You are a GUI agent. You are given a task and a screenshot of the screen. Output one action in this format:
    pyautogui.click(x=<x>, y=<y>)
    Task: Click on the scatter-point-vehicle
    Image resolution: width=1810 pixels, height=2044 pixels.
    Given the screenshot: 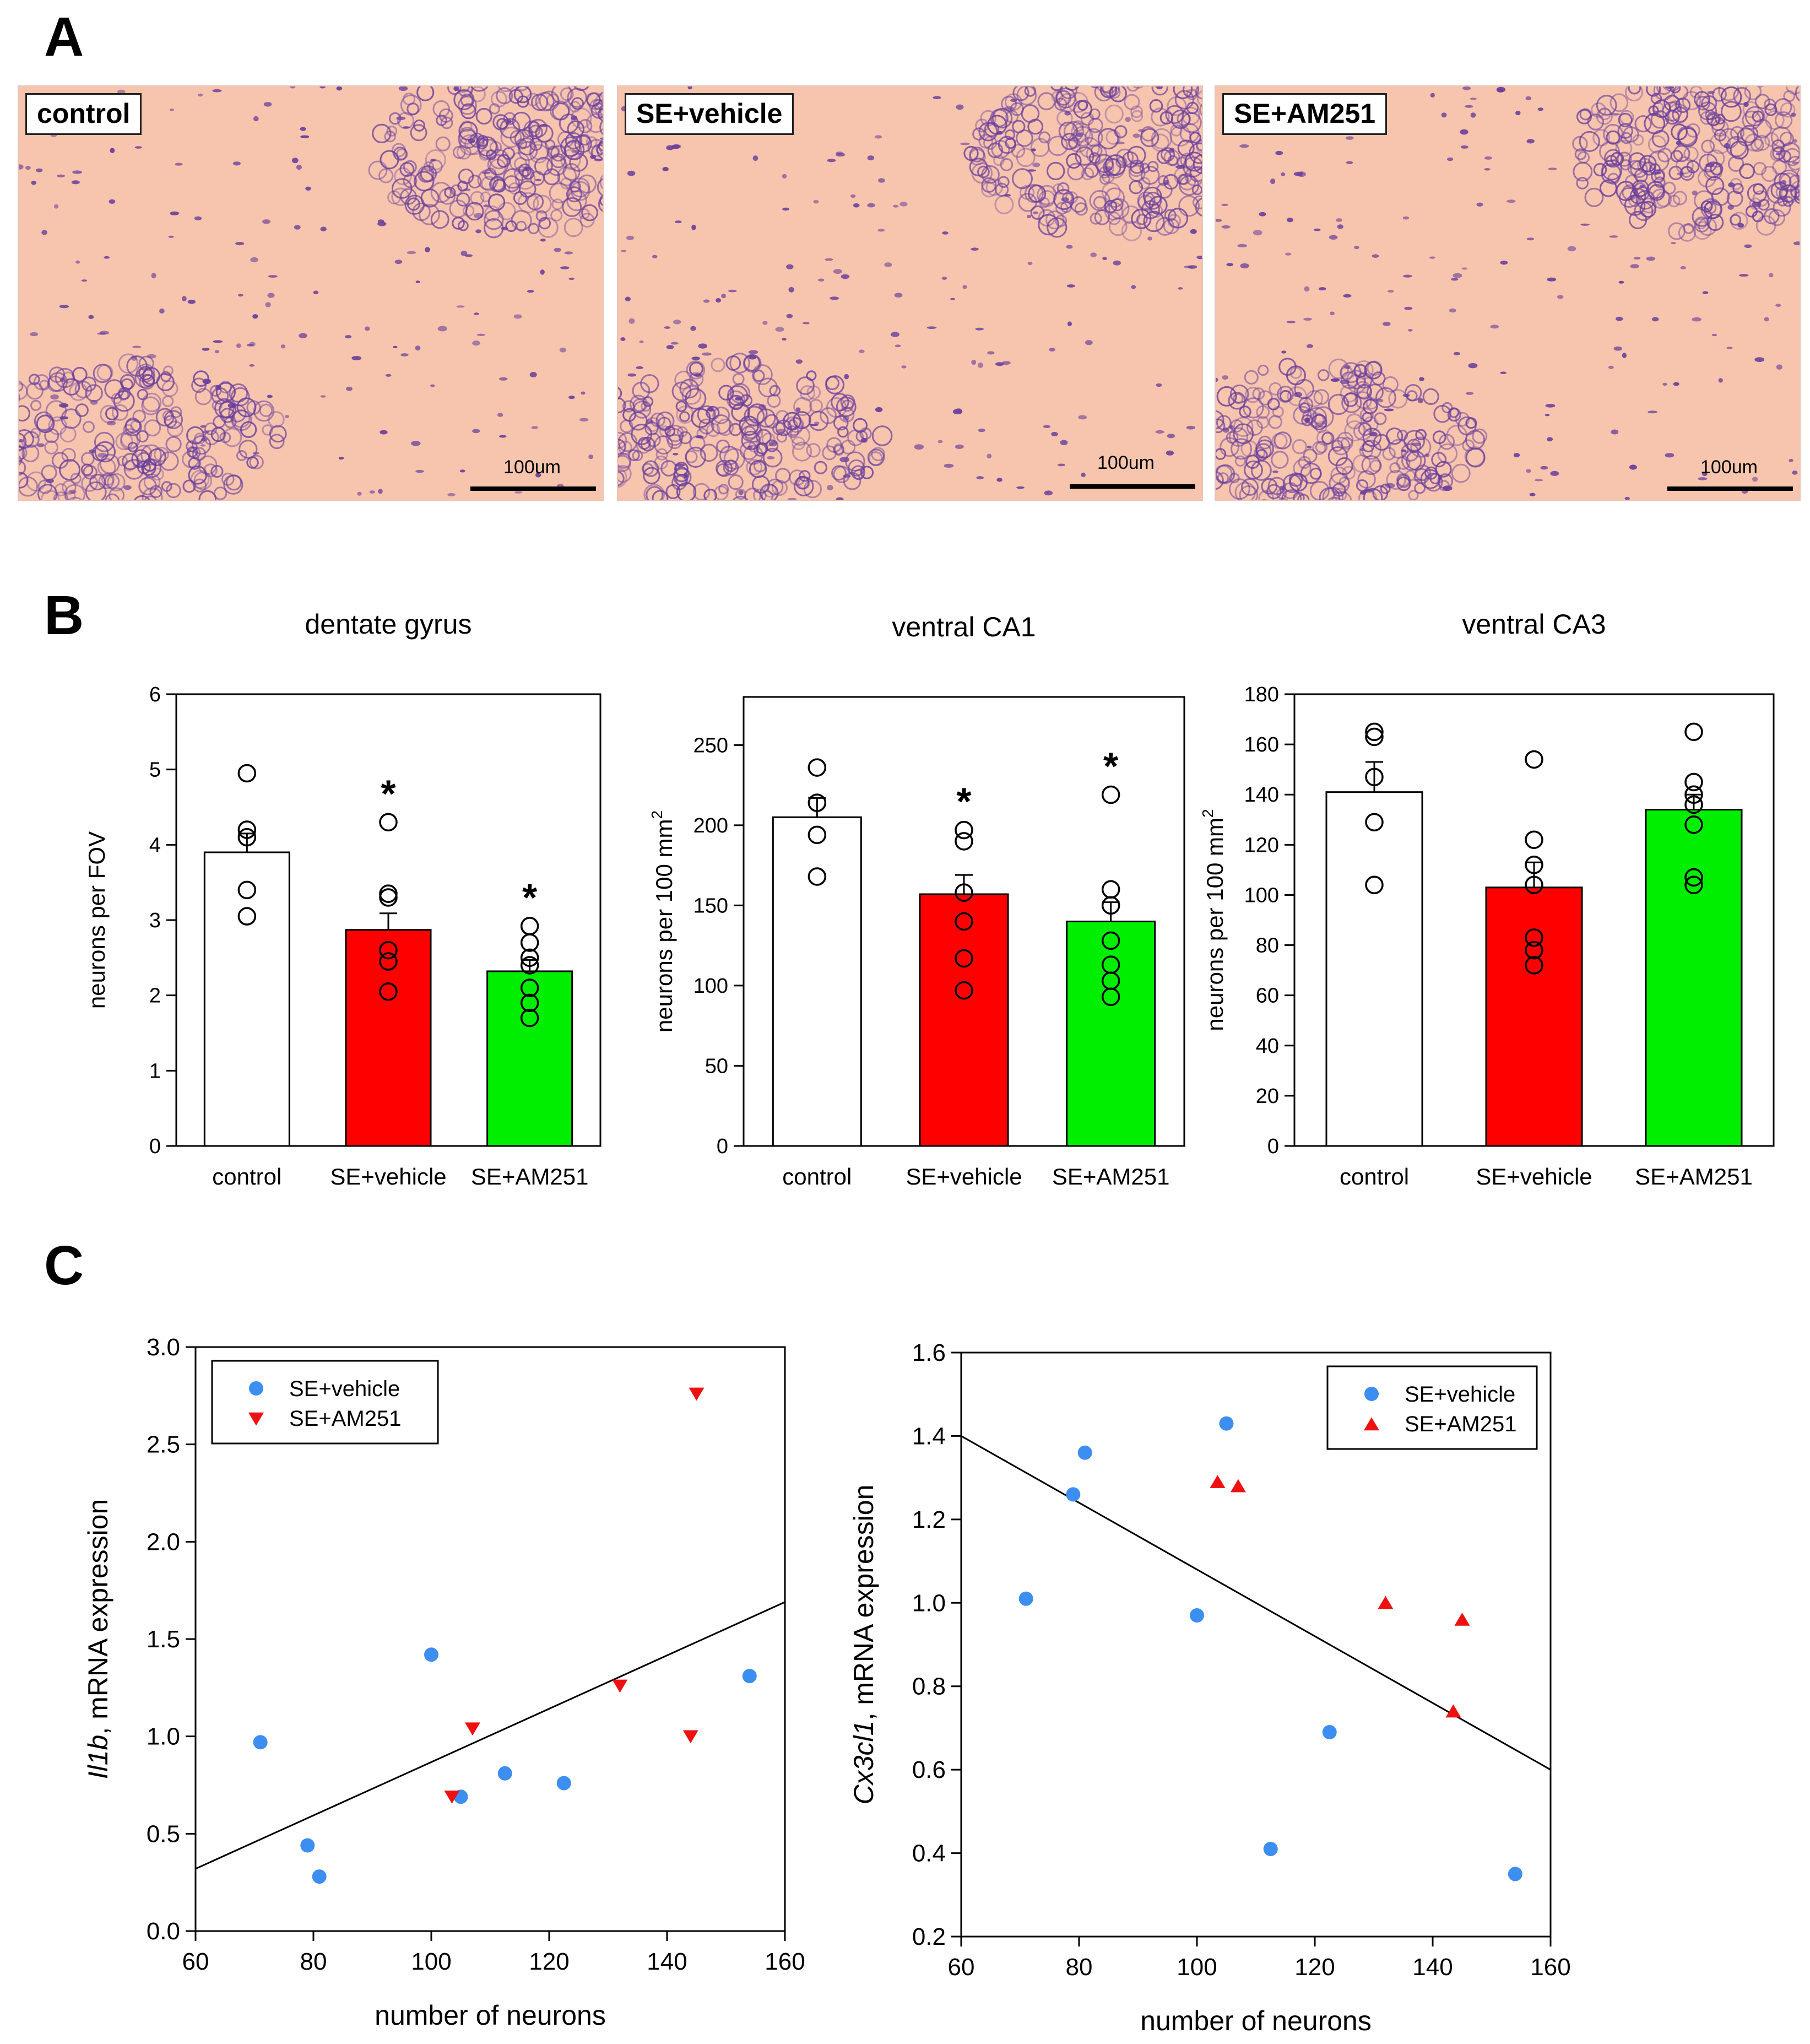 What is the action you would take?
    pyautogui.click(x=1025, y=1598)
    